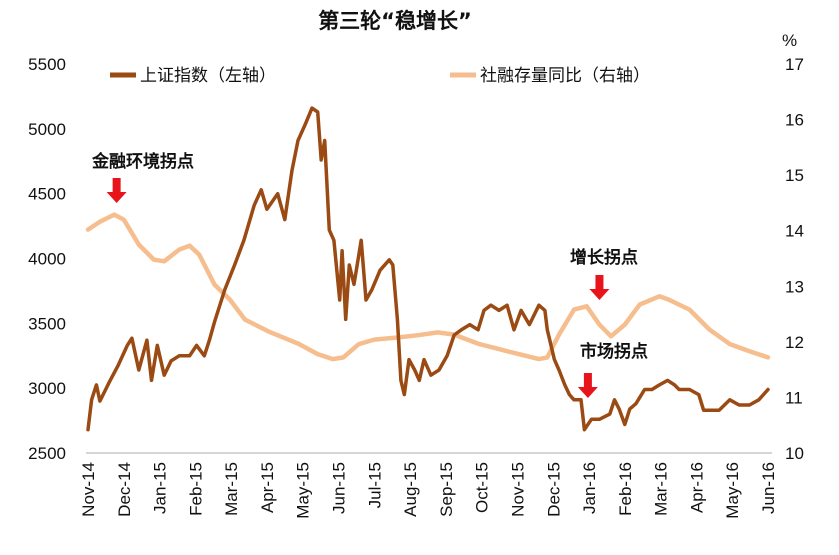 Image resolution: width=839 pixels, height=555 pixels. Describe the element at coordinates (446, 489) in the screenshot. I see `x-tick-label: Sep-15` at that location.